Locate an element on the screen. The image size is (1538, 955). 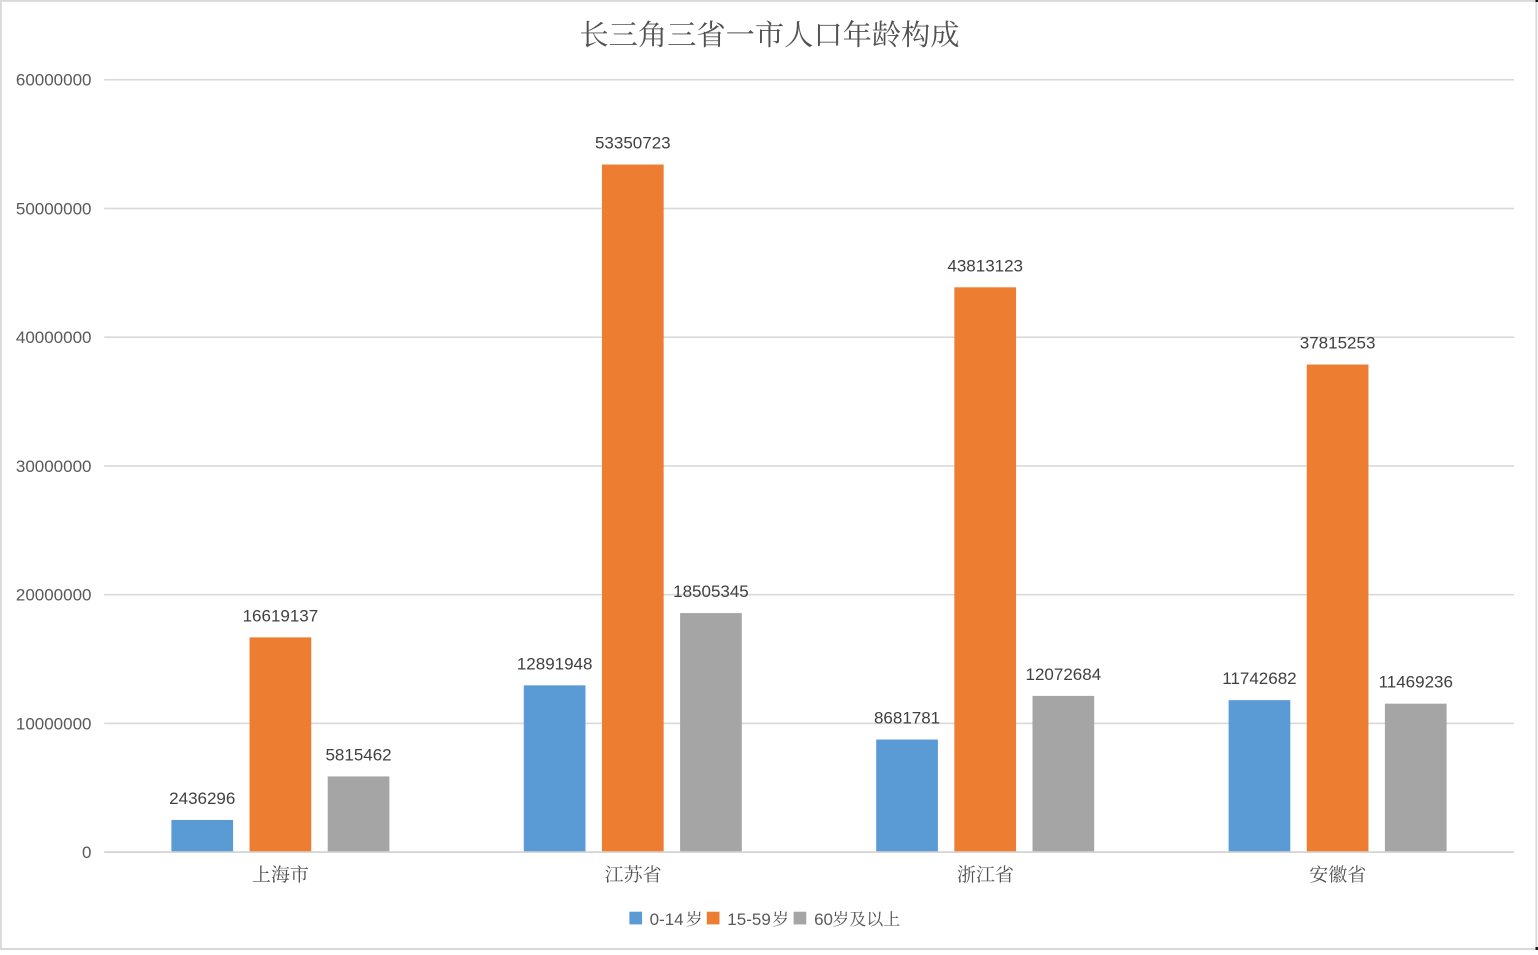
svg-text: 50000000 is located at coordinates (54, 208).